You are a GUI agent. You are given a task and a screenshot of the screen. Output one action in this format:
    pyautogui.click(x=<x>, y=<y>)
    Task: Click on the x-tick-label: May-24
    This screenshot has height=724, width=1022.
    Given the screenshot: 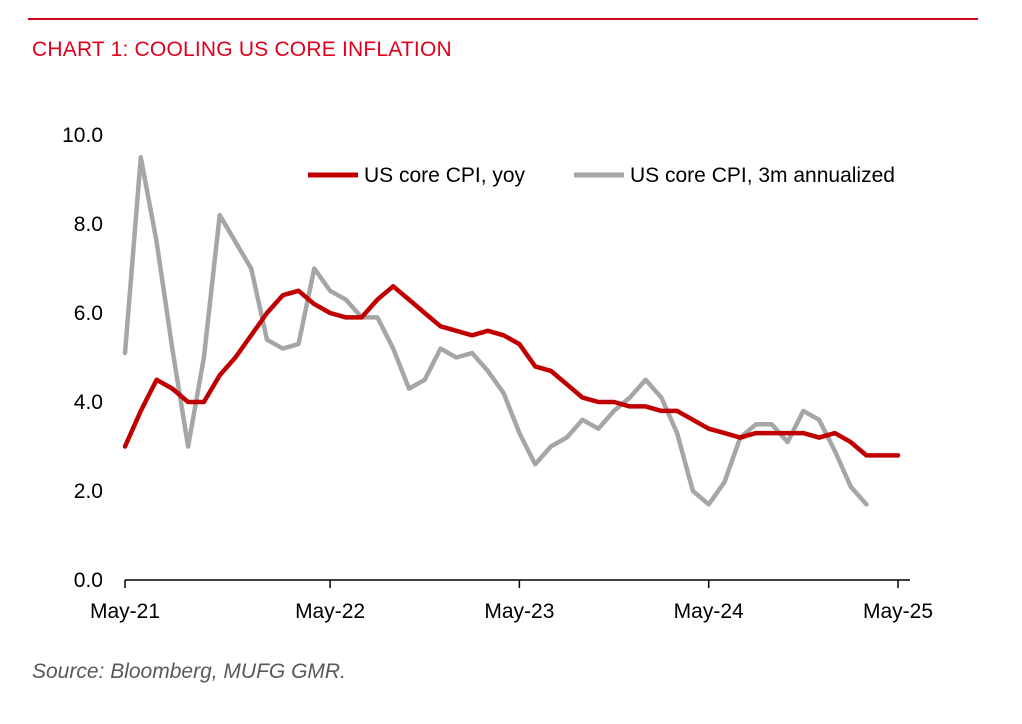 What is the action you would take?
    pyautogui.click(x=709, y=611)
    